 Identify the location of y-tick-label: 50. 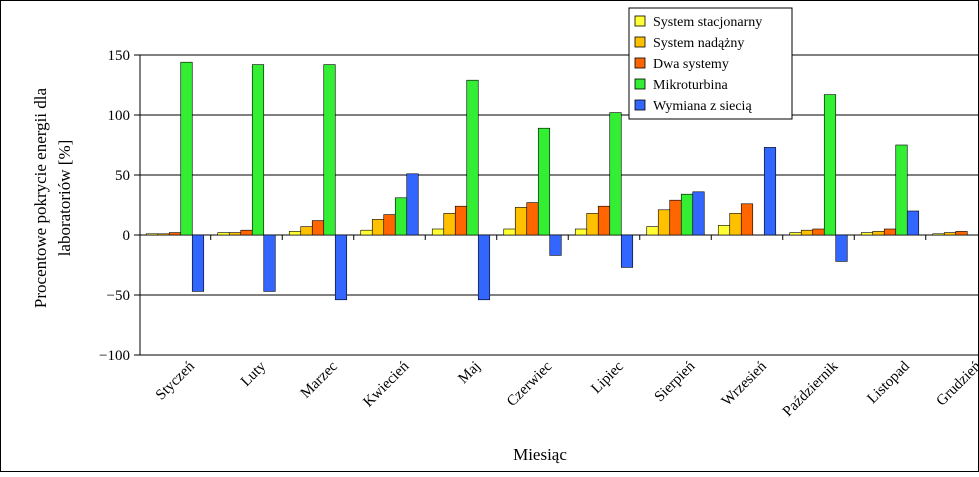
(122, 176).